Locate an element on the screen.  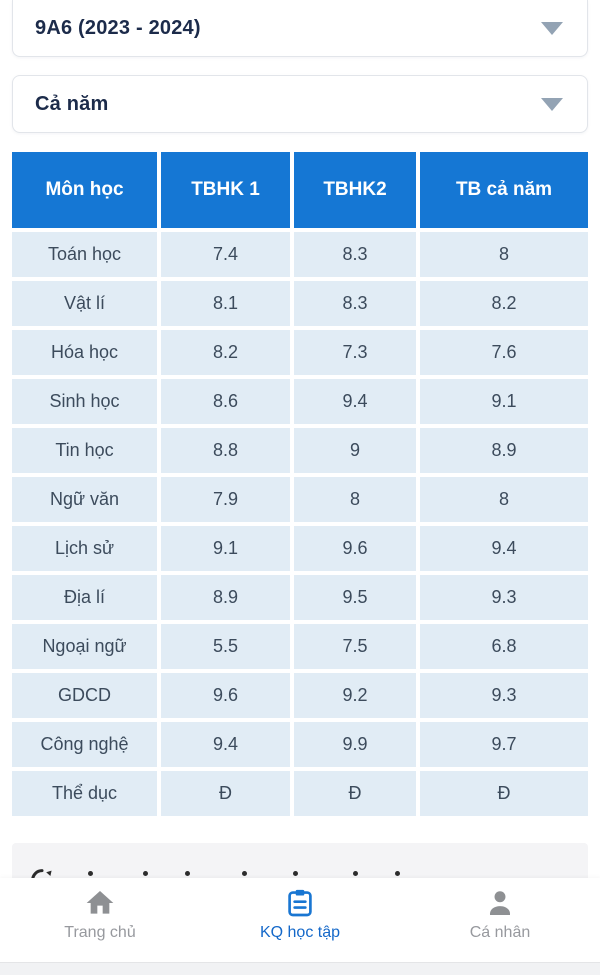
column-header-sem2-avg: TBHK2 is located at coordinates (355, 190).